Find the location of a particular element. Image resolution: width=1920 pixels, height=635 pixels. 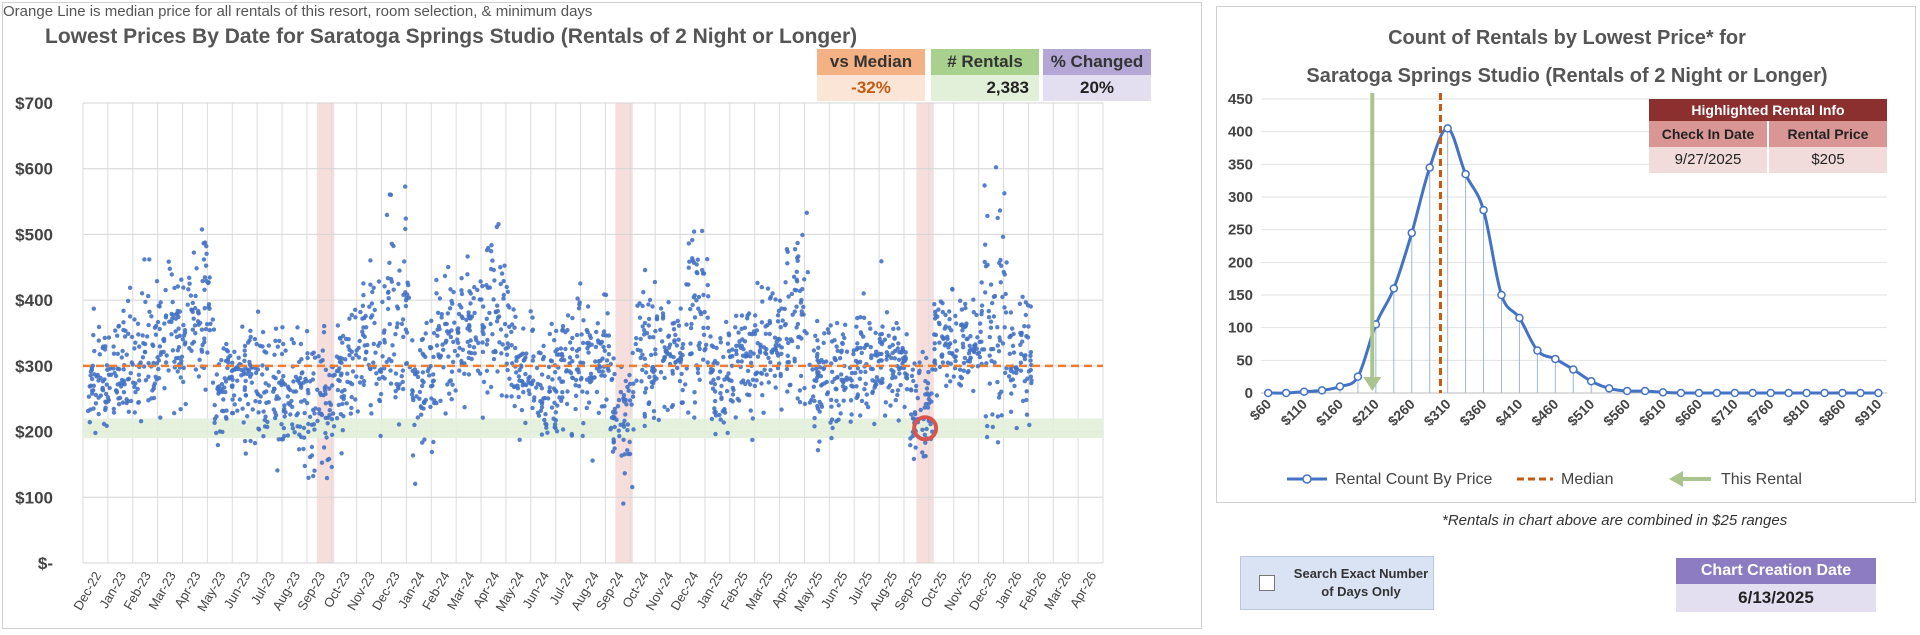

x-tick-label: $410 is located at coordinates (1508, 412).